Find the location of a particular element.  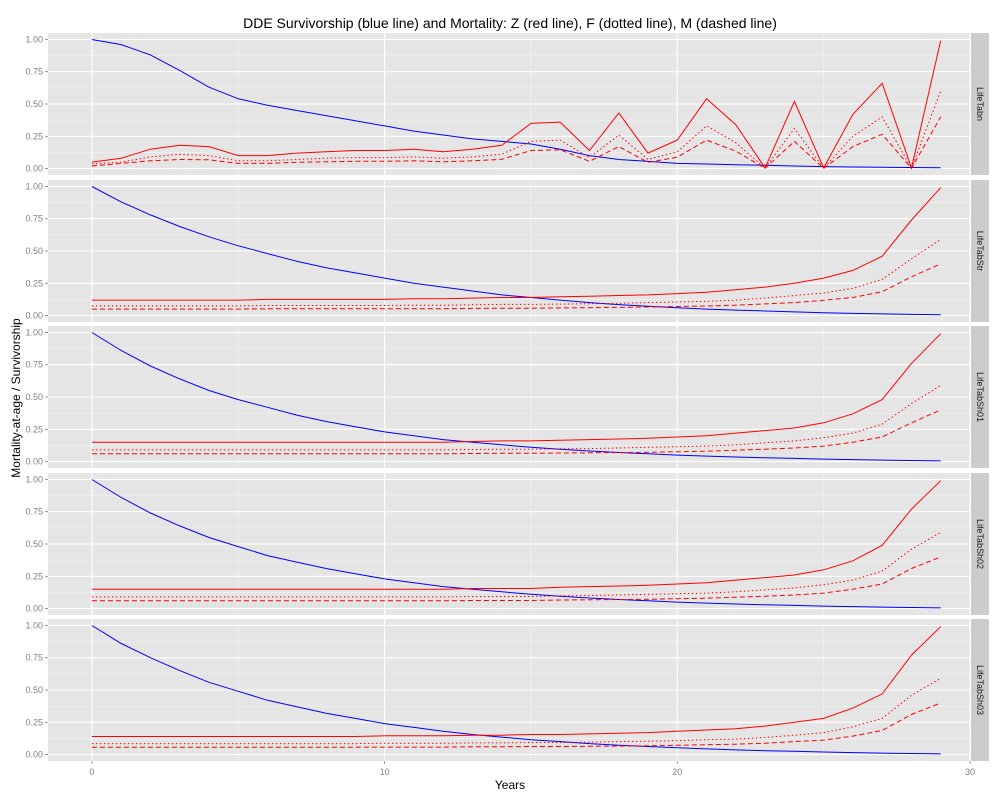

facet-strip-label: LifeTabSh02 is located at coordinates (980, 544).